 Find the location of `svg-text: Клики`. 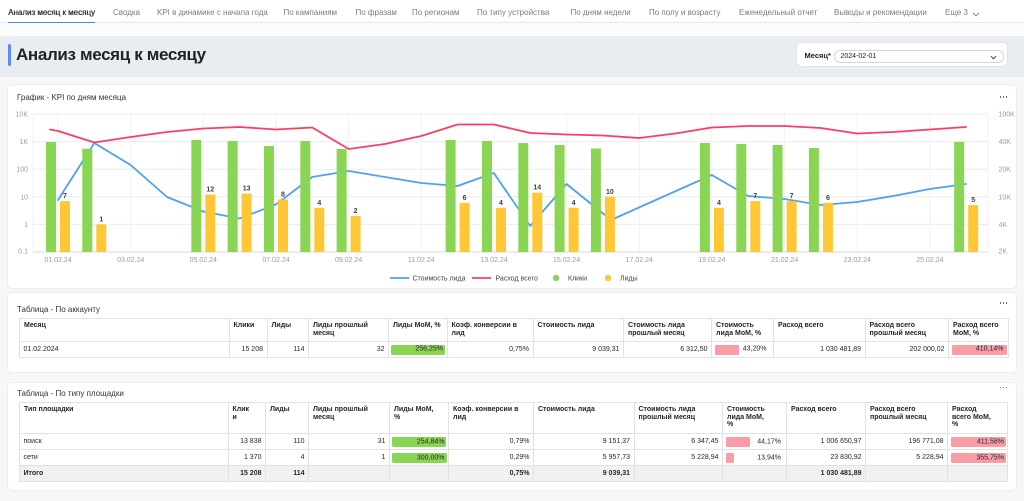

svg-text: Клики is located at coordinates (577, 279).